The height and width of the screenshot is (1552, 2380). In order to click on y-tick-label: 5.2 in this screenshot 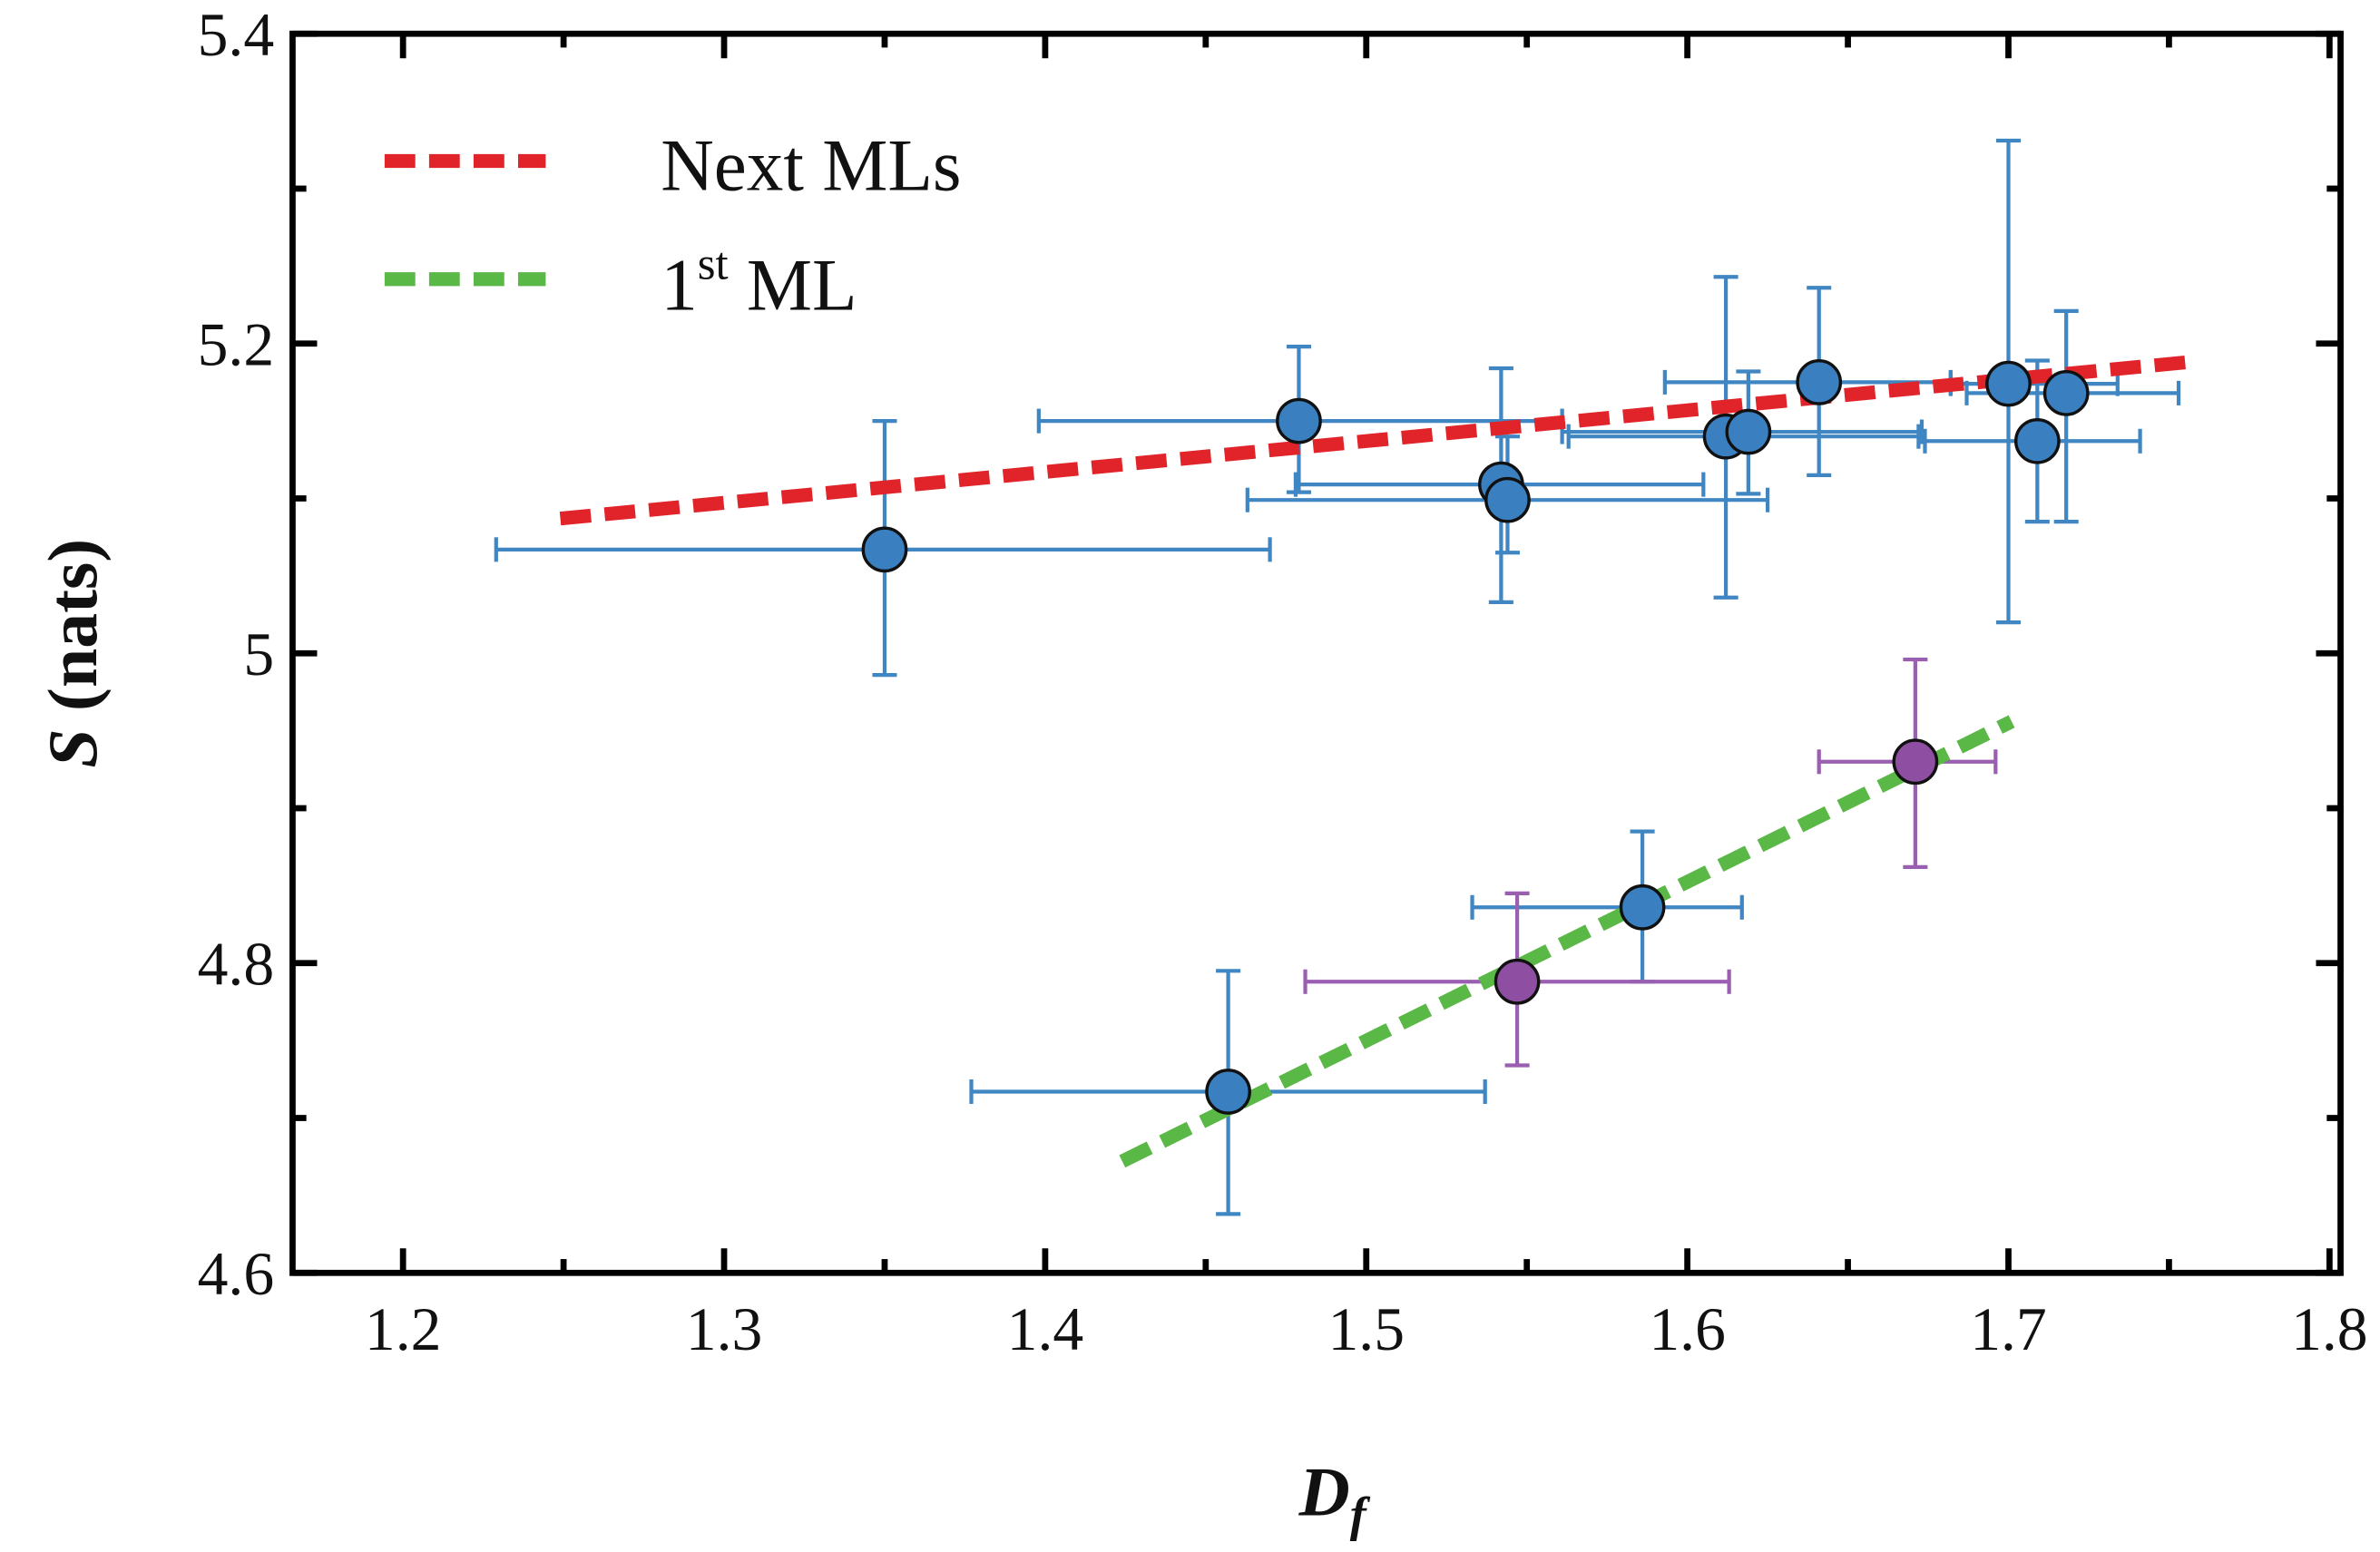, I will do `click(236, 344)`.